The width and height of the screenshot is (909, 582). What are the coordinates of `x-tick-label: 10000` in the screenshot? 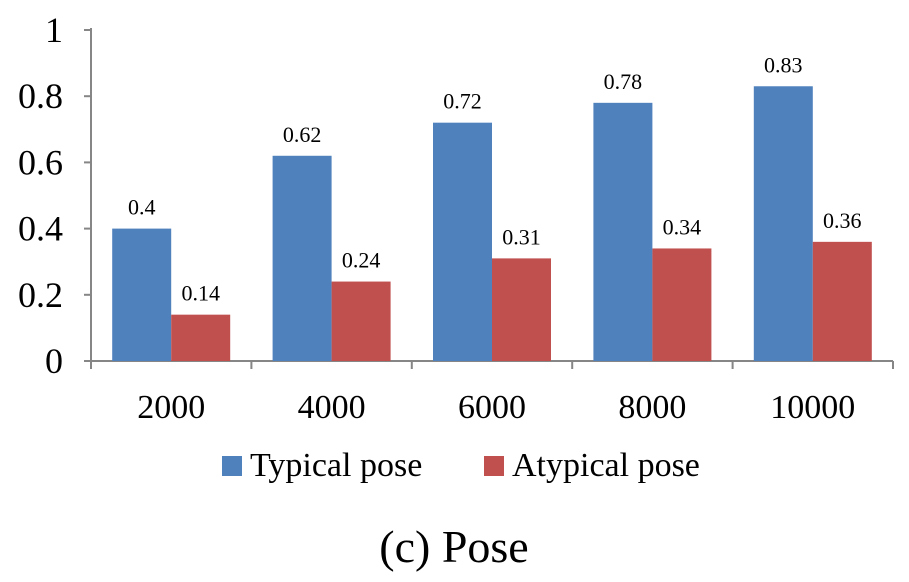 It's located at (812, 407).